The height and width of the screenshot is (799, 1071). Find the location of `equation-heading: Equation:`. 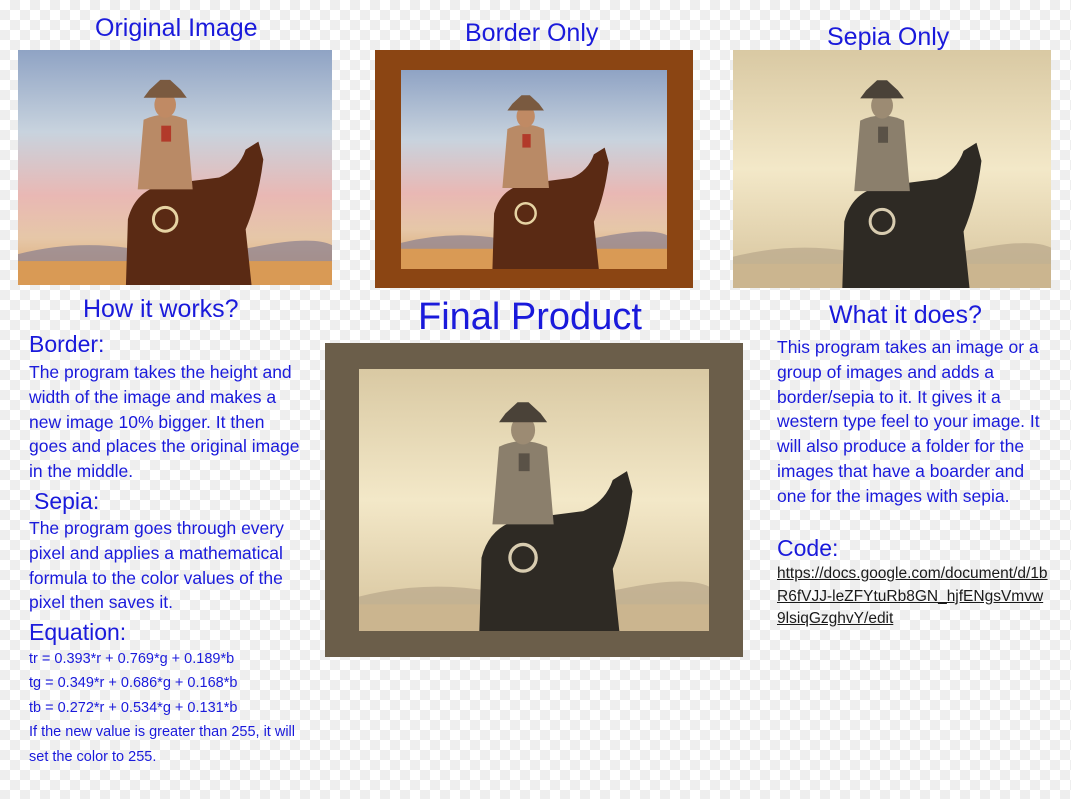

equation-heading: Equation: is located at coordinates (78, 632).